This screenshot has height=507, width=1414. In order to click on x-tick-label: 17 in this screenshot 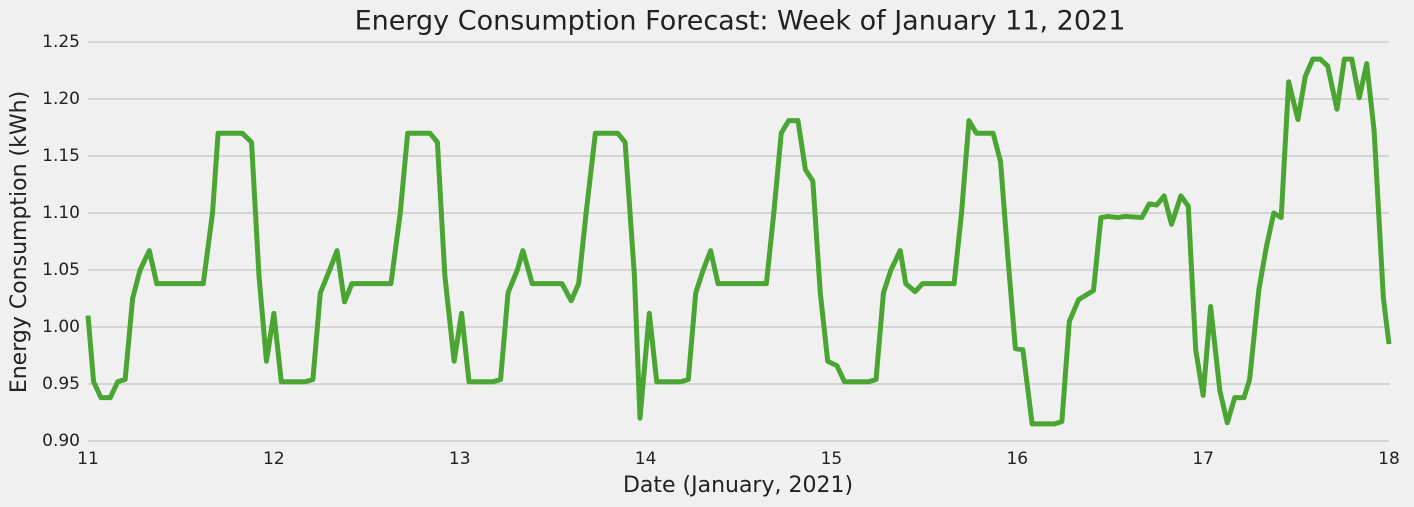, I will do `click(1203, 459)`.